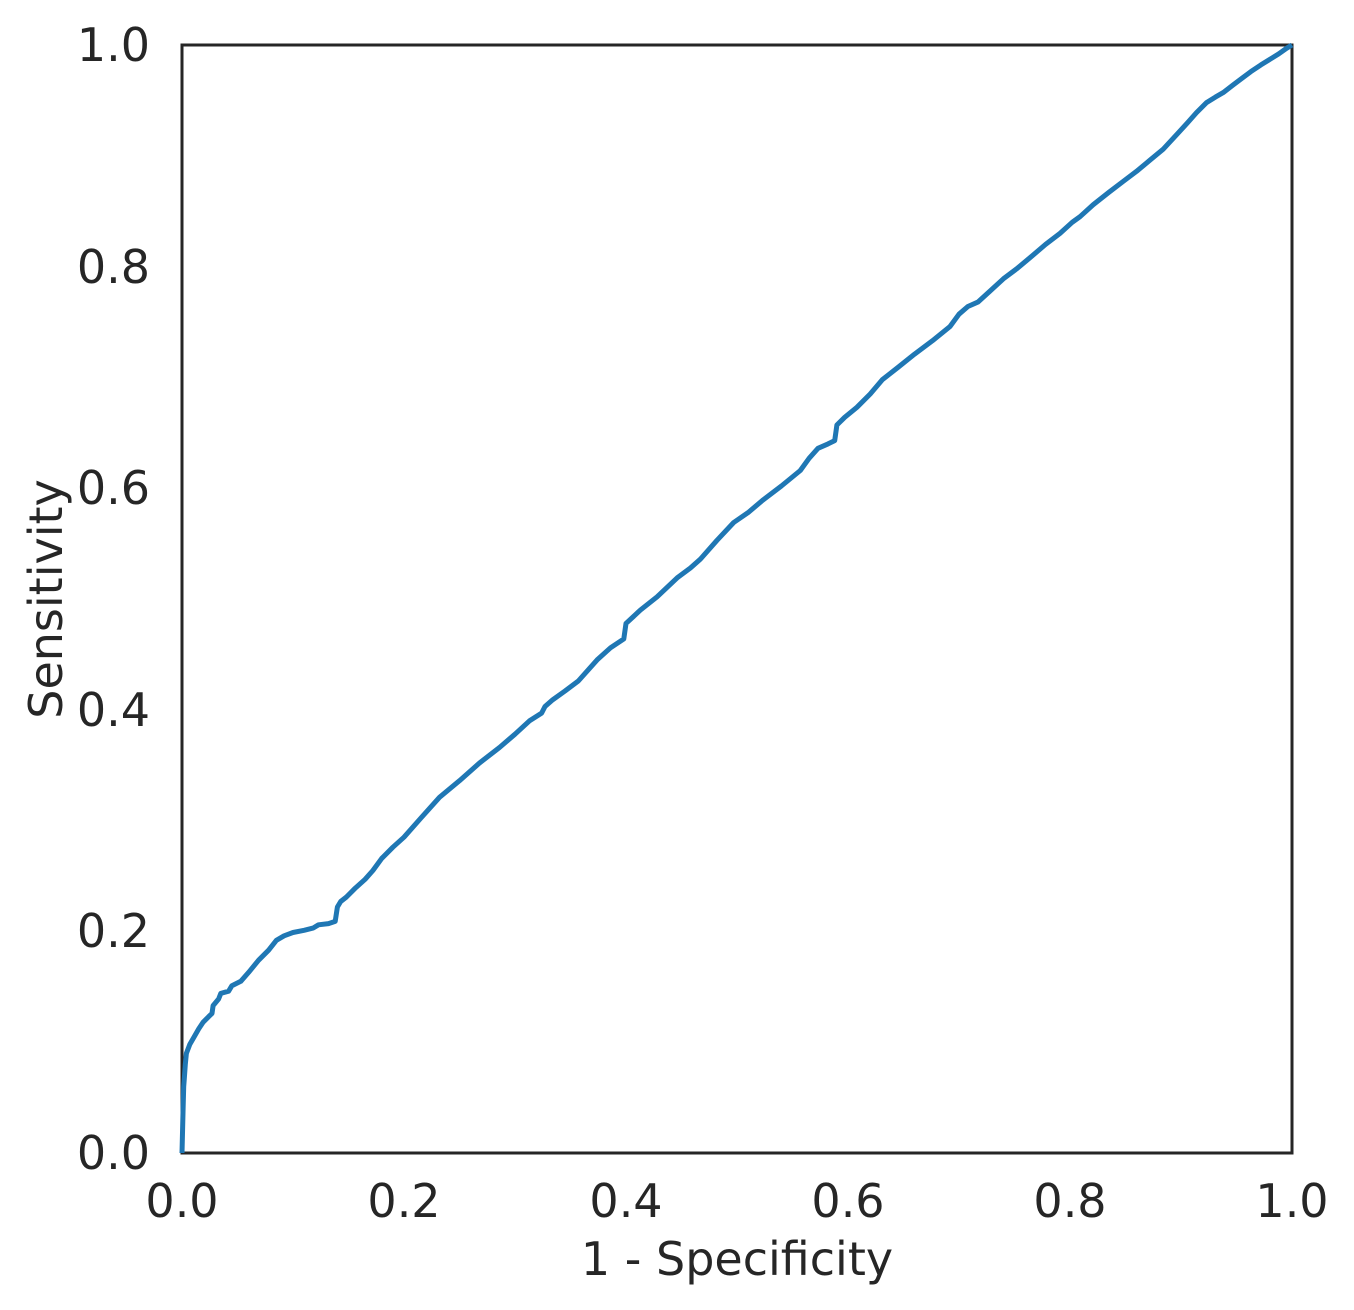 The height and width of the screenshot is (1310, 1354). What do you see at coordinates (737, 1259) in the screenshot?
I see `x-axis-label: 1 - Specificity` at bounding box center [737, 1259].